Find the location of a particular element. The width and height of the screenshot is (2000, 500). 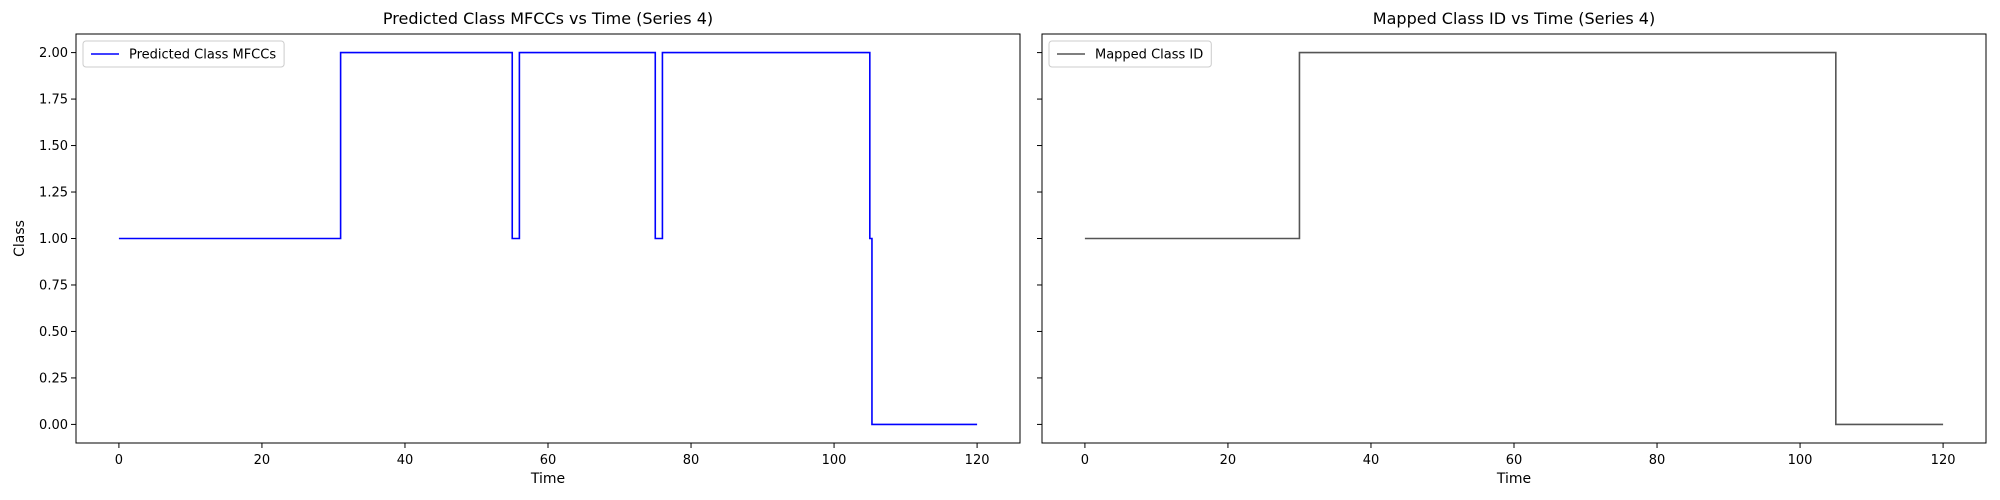

chart-title: Mapped Class ID vs Time (Series 4) is located at coordinates (1514, 18).